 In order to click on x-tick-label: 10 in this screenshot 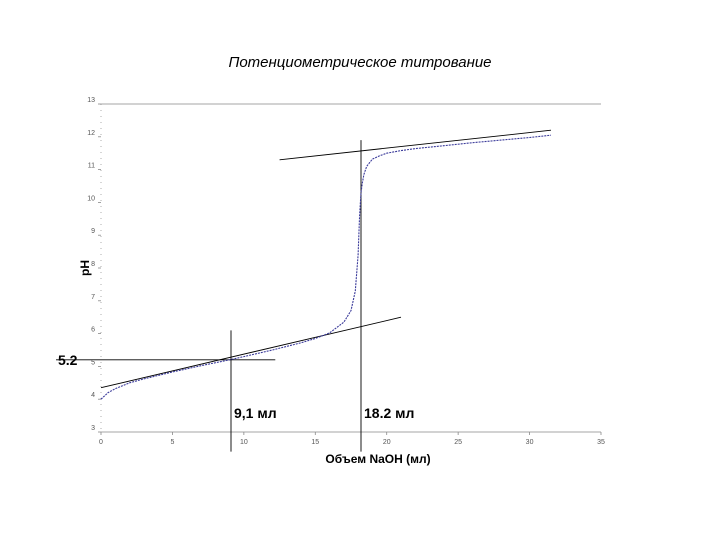, I will do `click(244, 442)`.